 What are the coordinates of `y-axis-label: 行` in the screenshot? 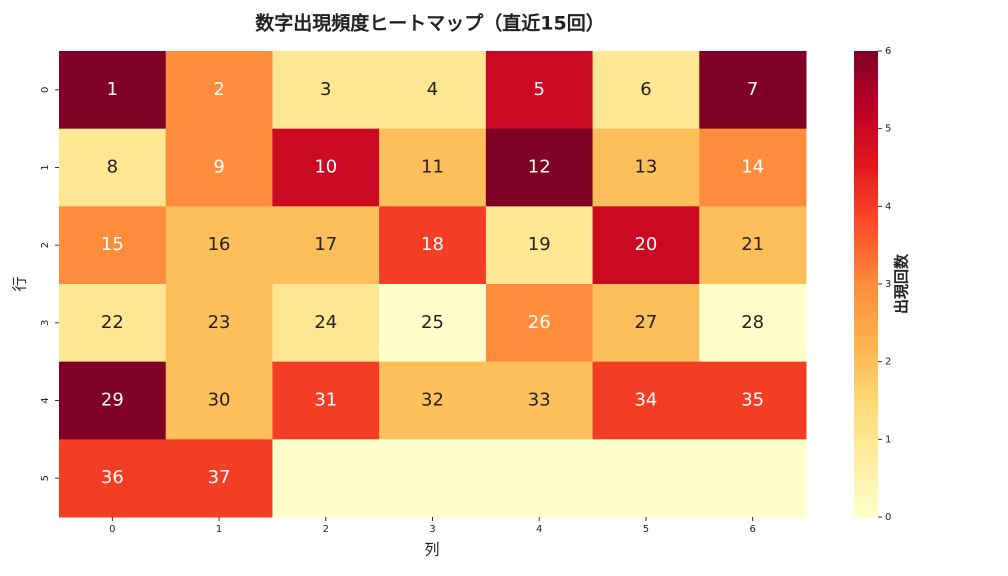 It's located at (20, 283).